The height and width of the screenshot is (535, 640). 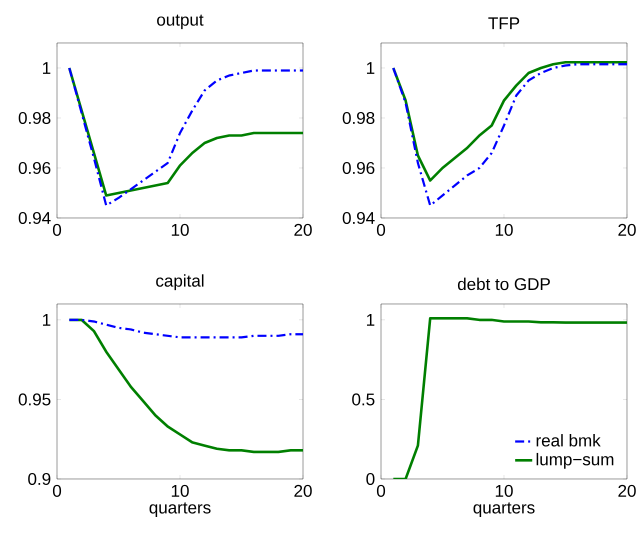 What do you see at coordinates (180, 282) in the screenshot?
I see `chart-title: capital` at bounding box center [180, 282].